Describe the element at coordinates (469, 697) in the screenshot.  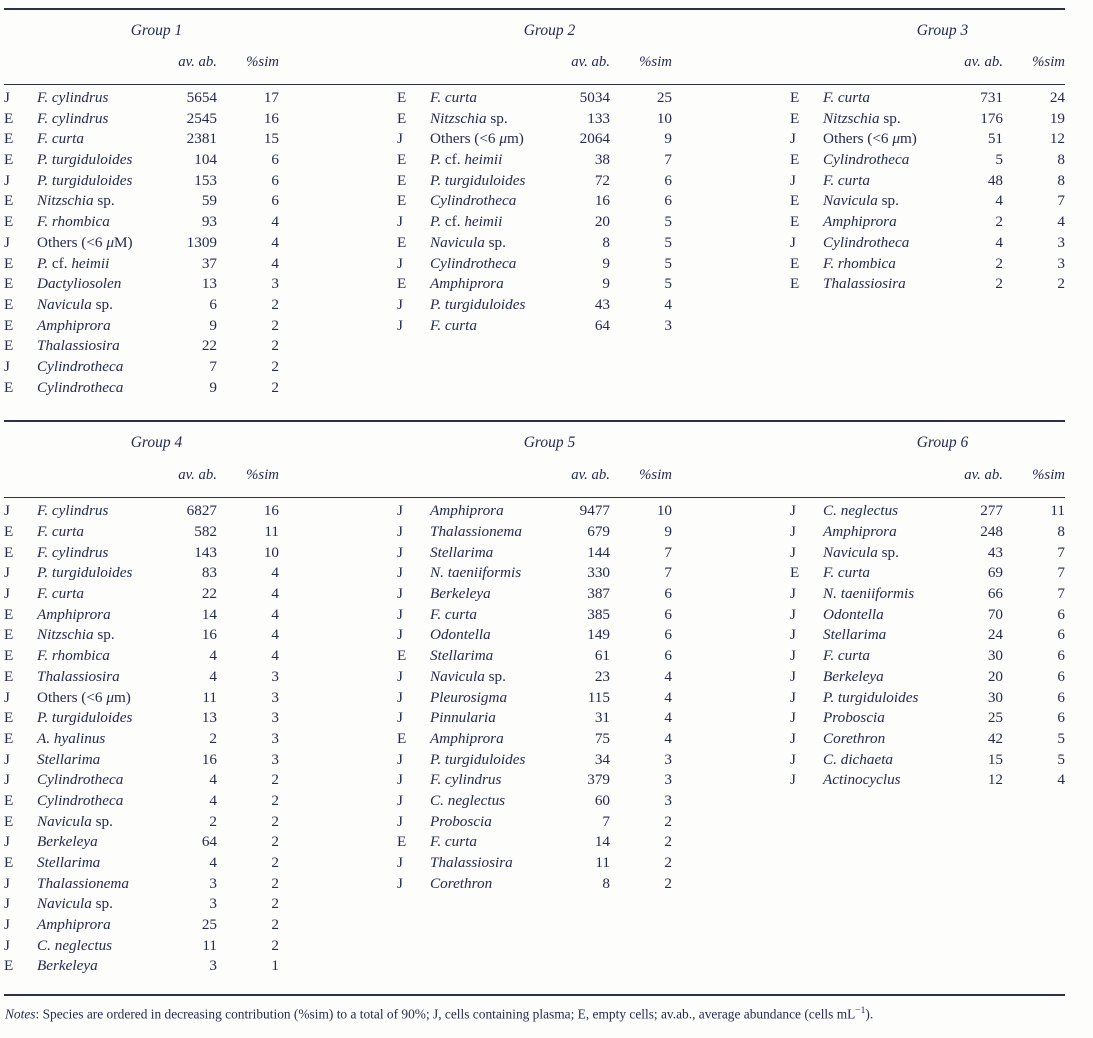
I see `species-name-part: Pleurosigma` at that location.